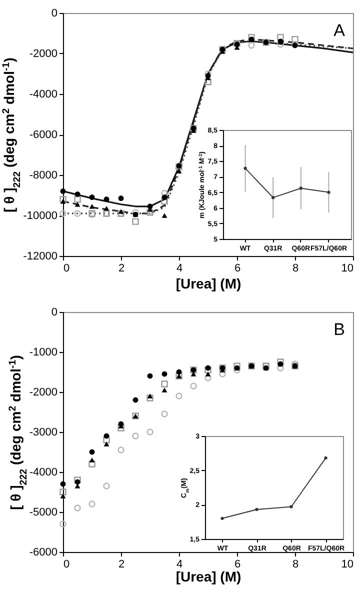 The image size is (361, 592). I want to click on y-tick-label: -5000, so click(43, 512).